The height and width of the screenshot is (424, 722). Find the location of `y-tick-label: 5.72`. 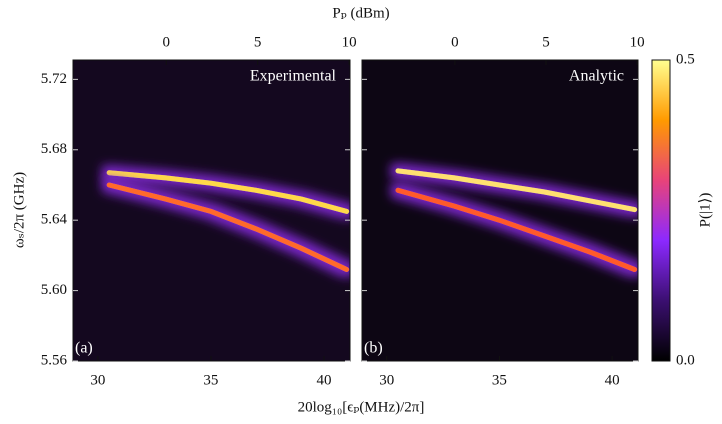

y-tick-label: 5.72 is located at coordinates (54, 79).